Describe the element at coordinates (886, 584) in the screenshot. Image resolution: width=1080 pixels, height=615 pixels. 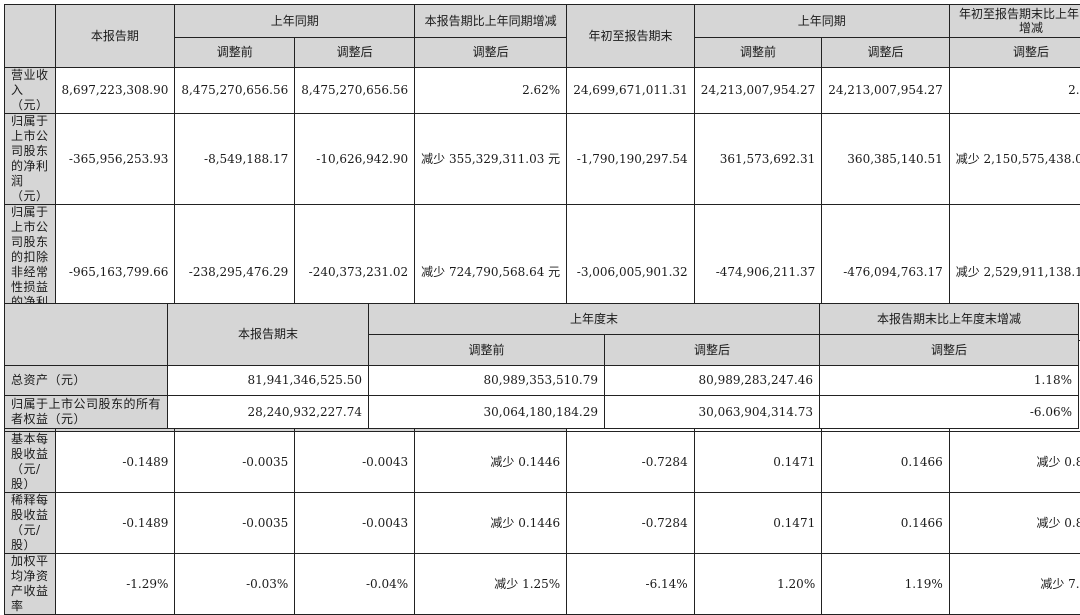
I see `cell: 1.19%` at that location.